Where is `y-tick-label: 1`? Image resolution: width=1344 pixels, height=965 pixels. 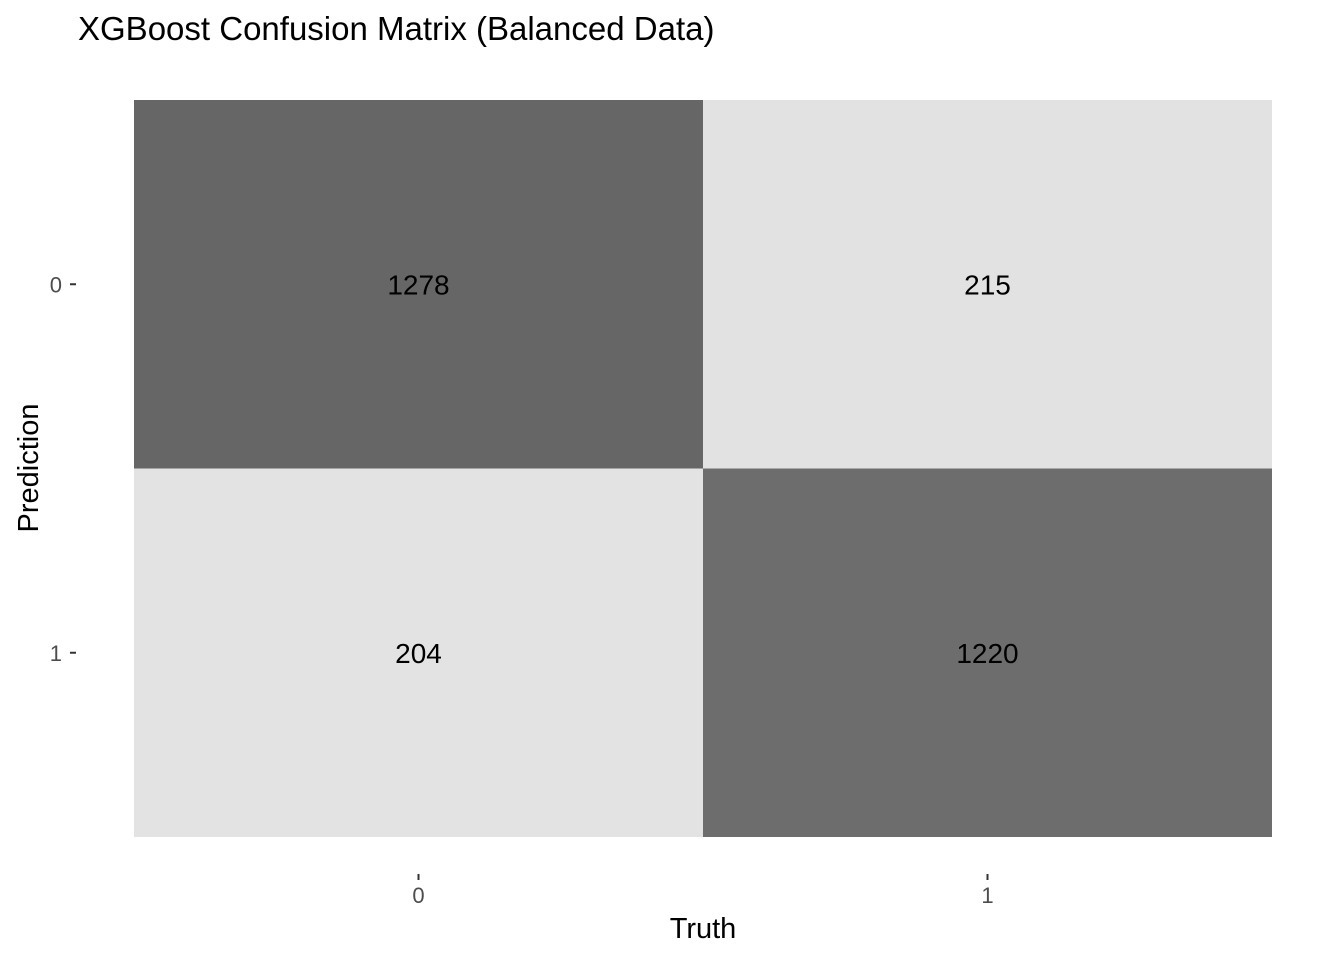 y-tick-label: 1 is located at coordinates (56, 653).